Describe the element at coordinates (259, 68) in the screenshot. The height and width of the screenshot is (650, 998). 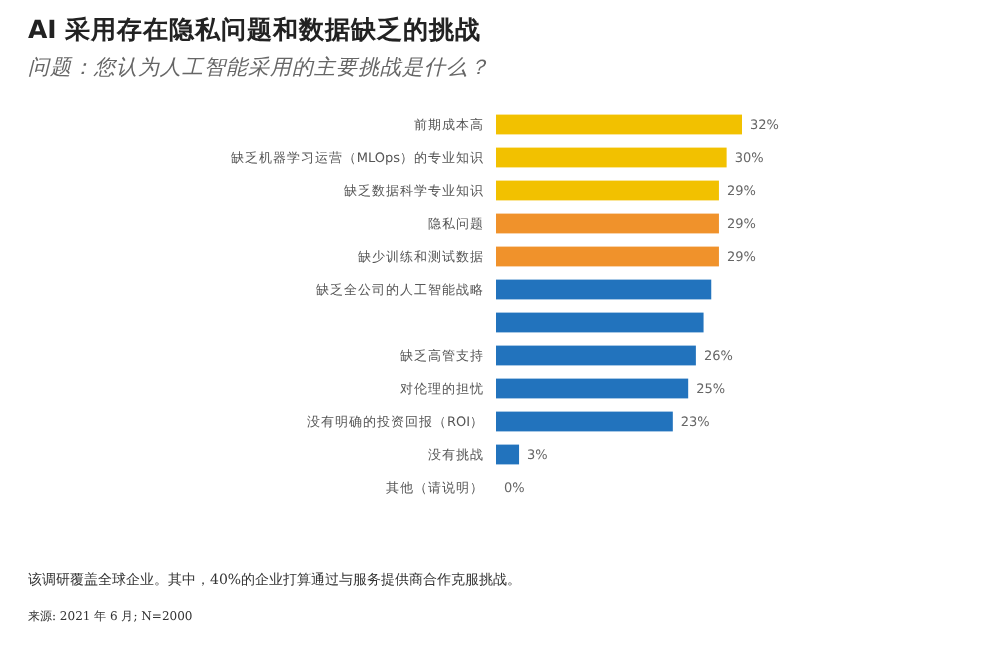
I see `text: 问题：您认为人工智能采用的主要挑战是什么？` at that location.